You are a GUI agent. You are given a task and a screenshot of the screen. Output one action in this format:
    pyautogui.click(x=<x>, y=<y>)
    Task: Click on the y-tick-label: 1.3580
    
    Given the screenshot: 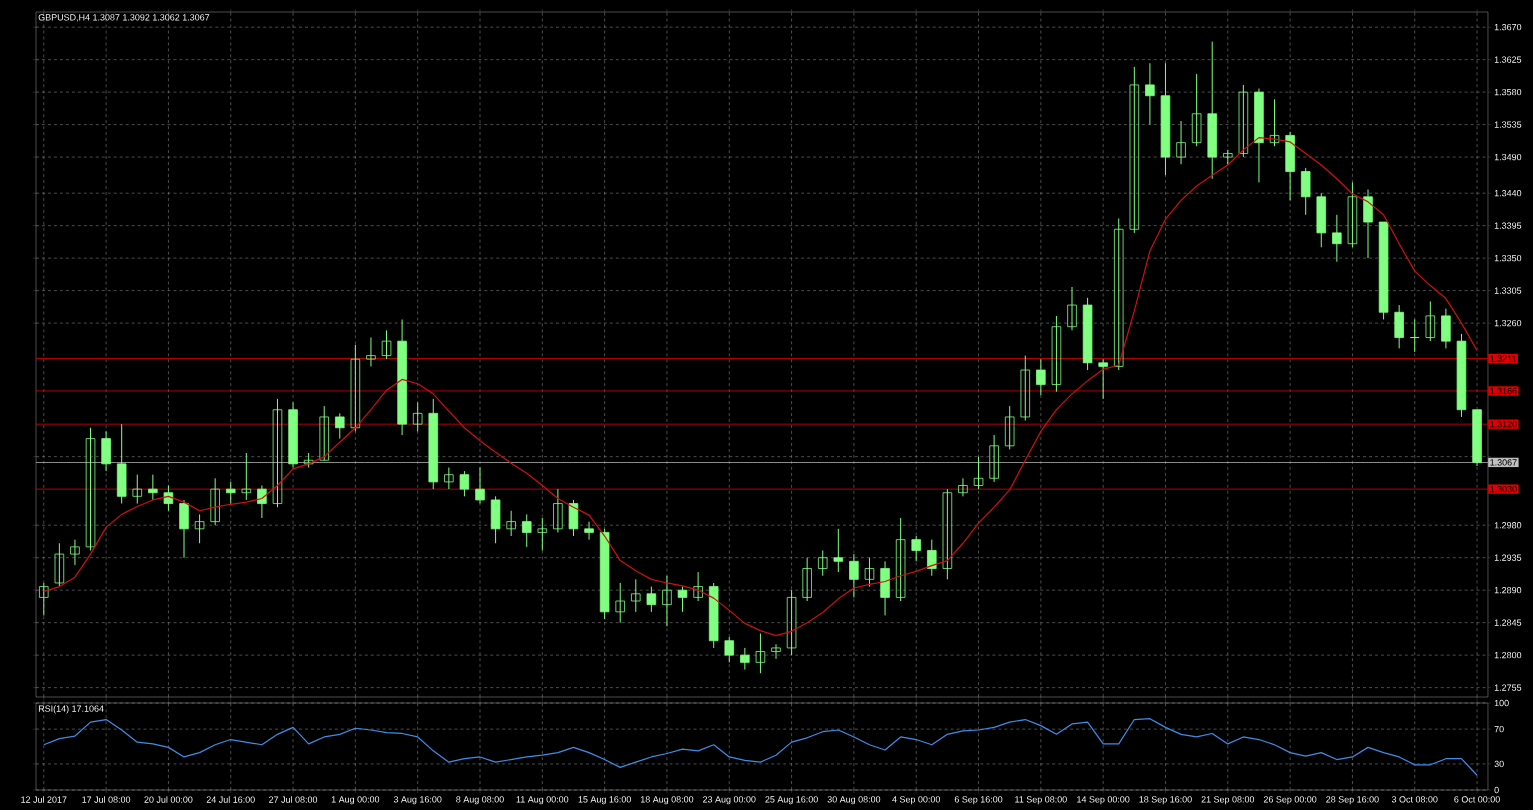 What is the action you would take?
    pyautogui.click(x=1508, y=92)
    